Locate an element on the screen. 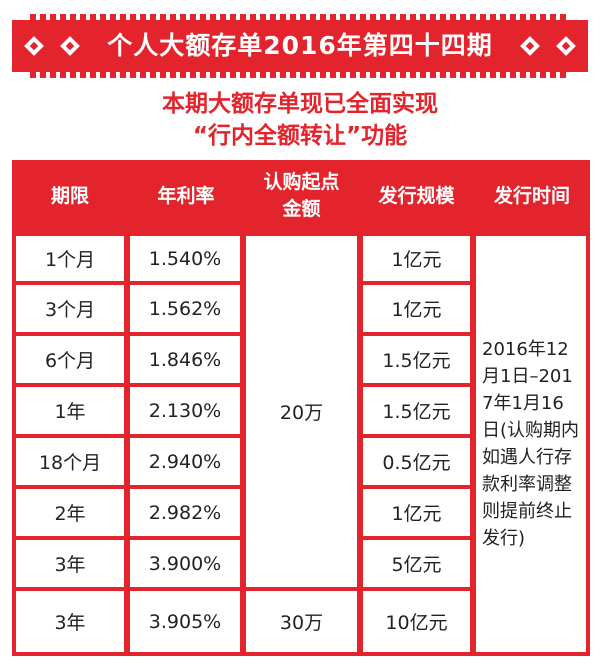  header-scale: 发行规模 is located at coordinates (416, 195).